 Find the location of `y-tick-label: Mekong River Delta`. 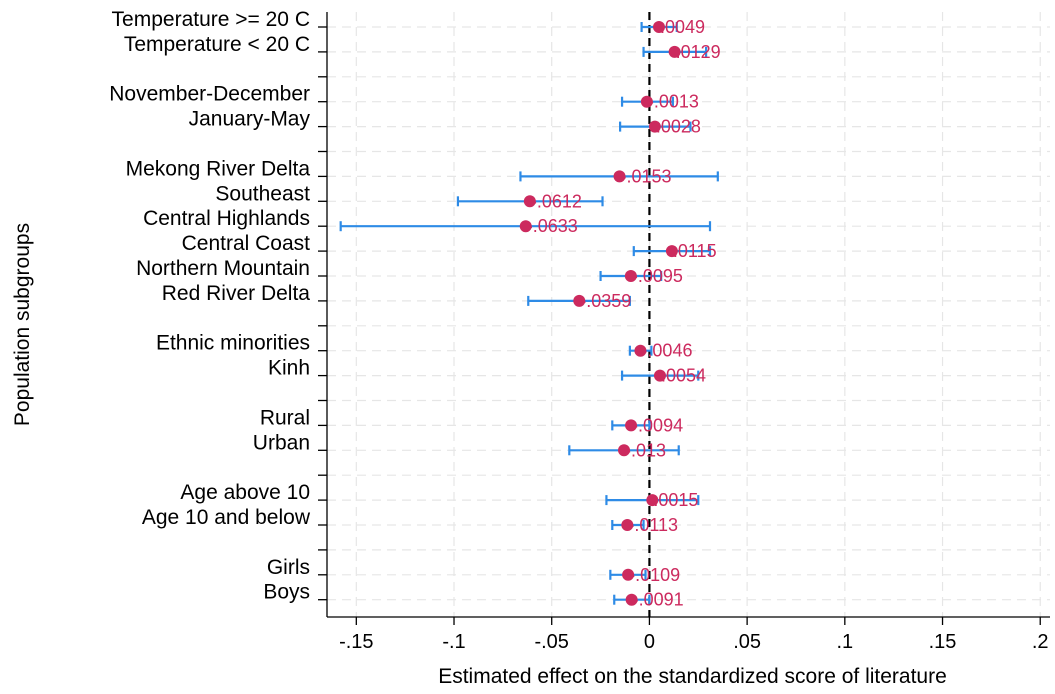

y-tick-label: Mekong River Delta is located at coordinates (218, 168).